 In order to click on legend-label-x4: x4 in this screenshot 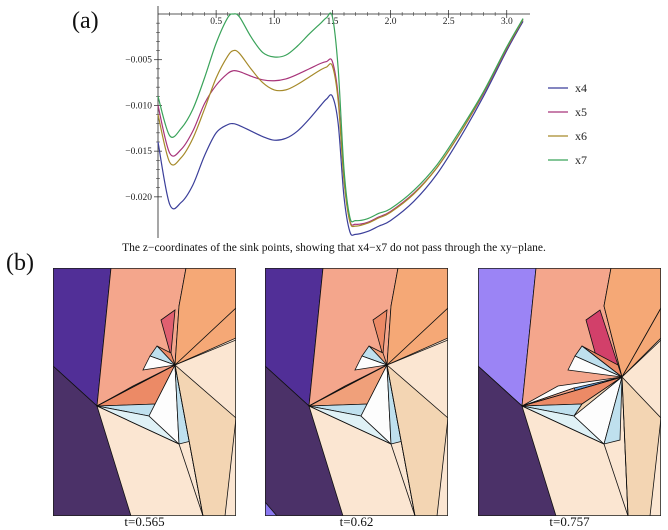, I will do `click(581, 88)`.